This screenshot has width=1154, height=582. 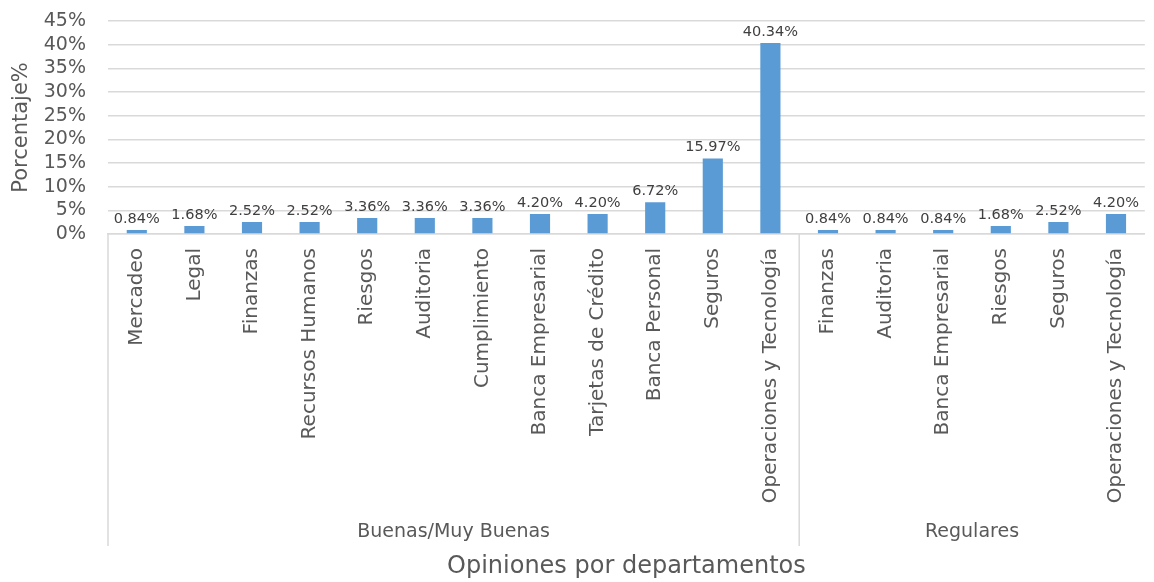 What do you see at coordinates (192, 275) in the screenshot?
I see `x-tick-label: Legal` at bounding box center [192, 275].